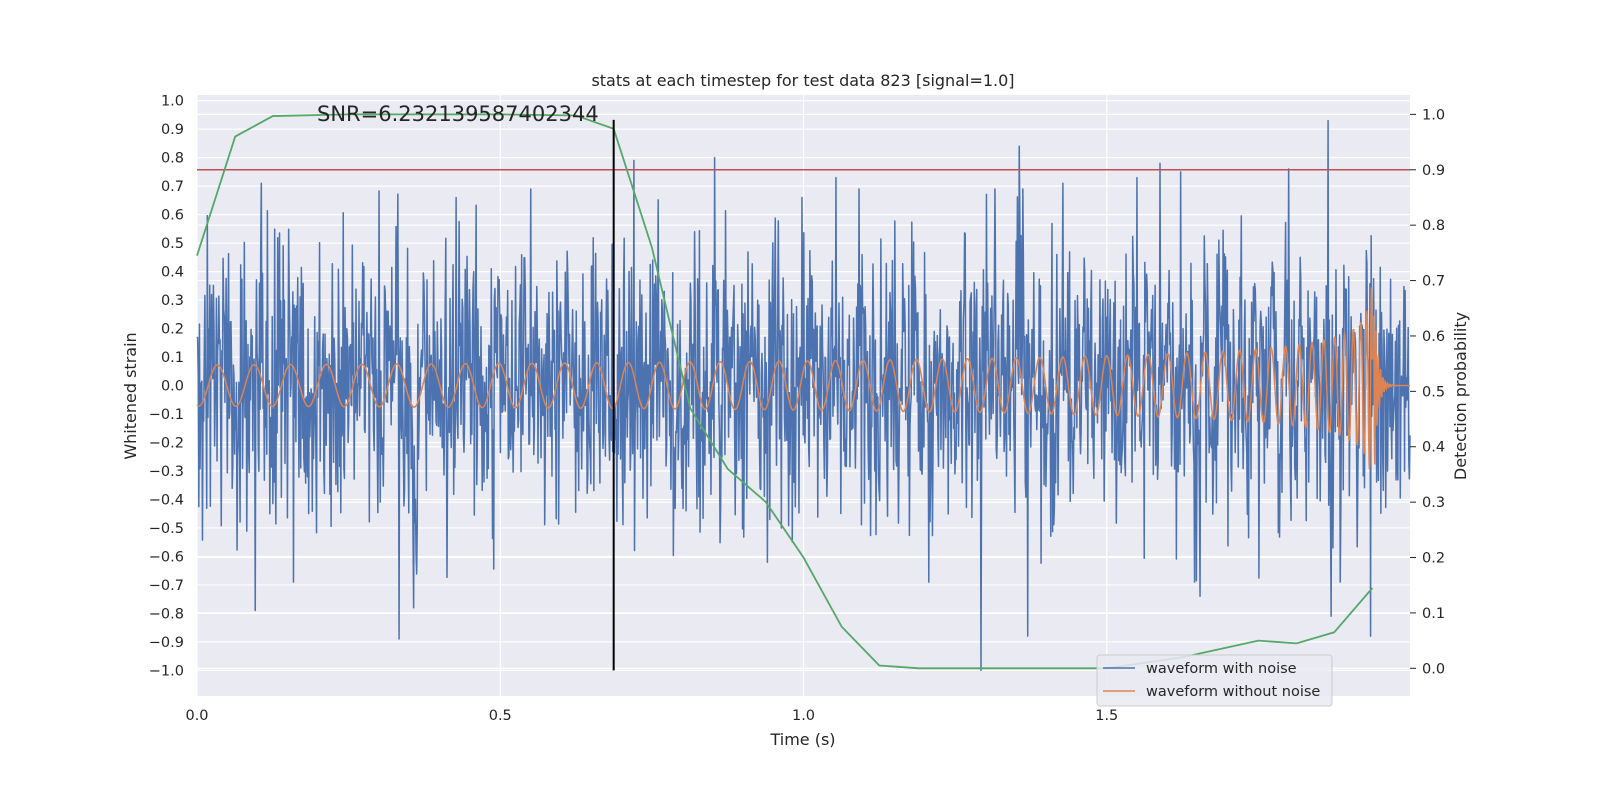 Image resolution: width=1600 pixels, height=800 pixels. Describe the element at coordinates (172, 244) in the screenshot. I see `y-tick-left-5: 0.5` at that location.